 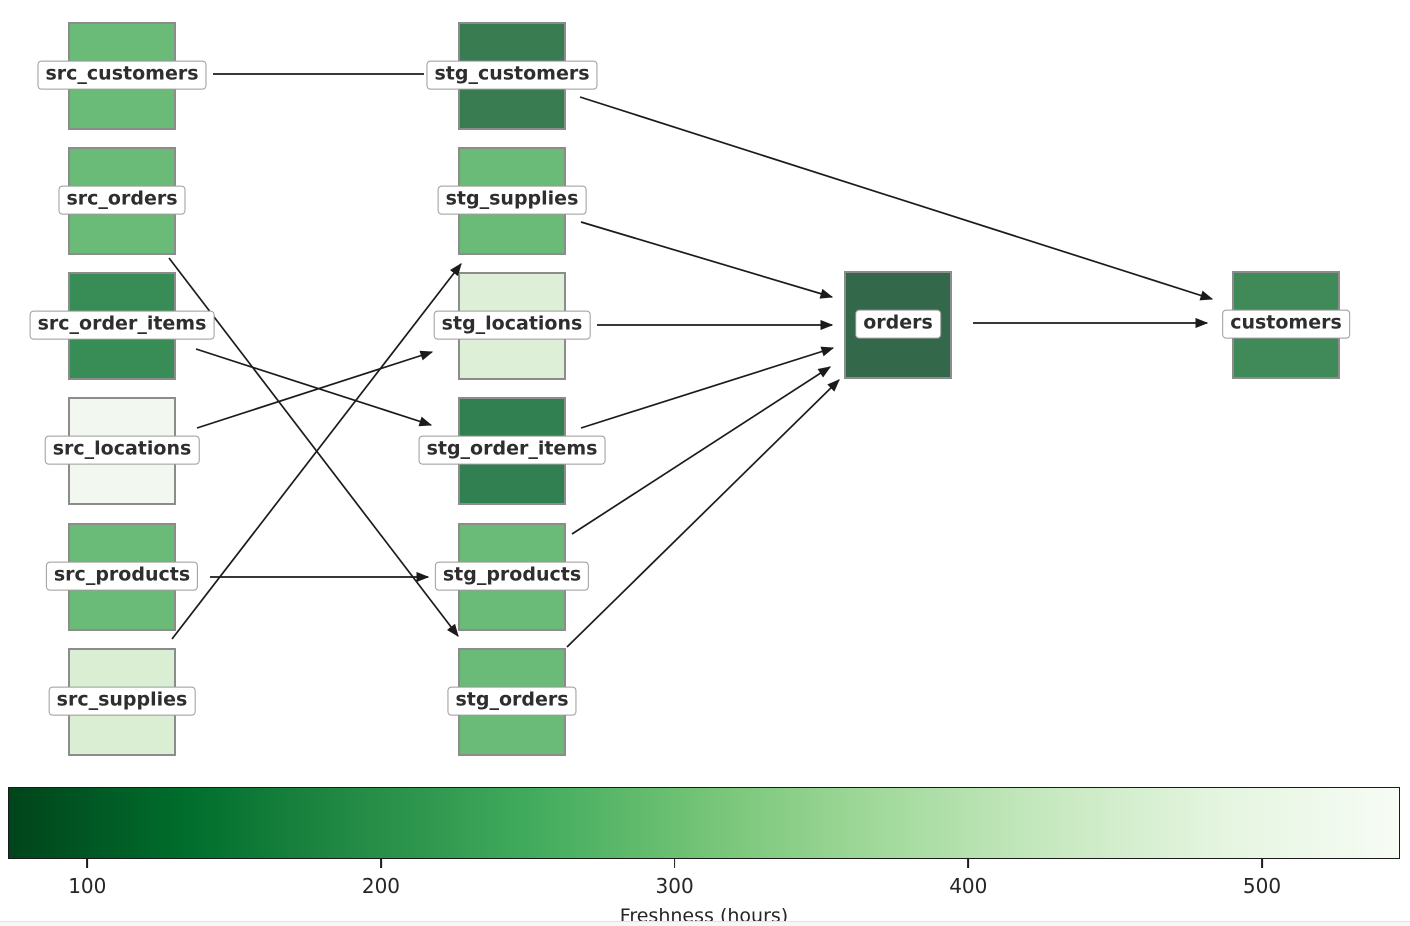 I want to click on edge-stg_orders-to-orders, so click(x=703, y=513).